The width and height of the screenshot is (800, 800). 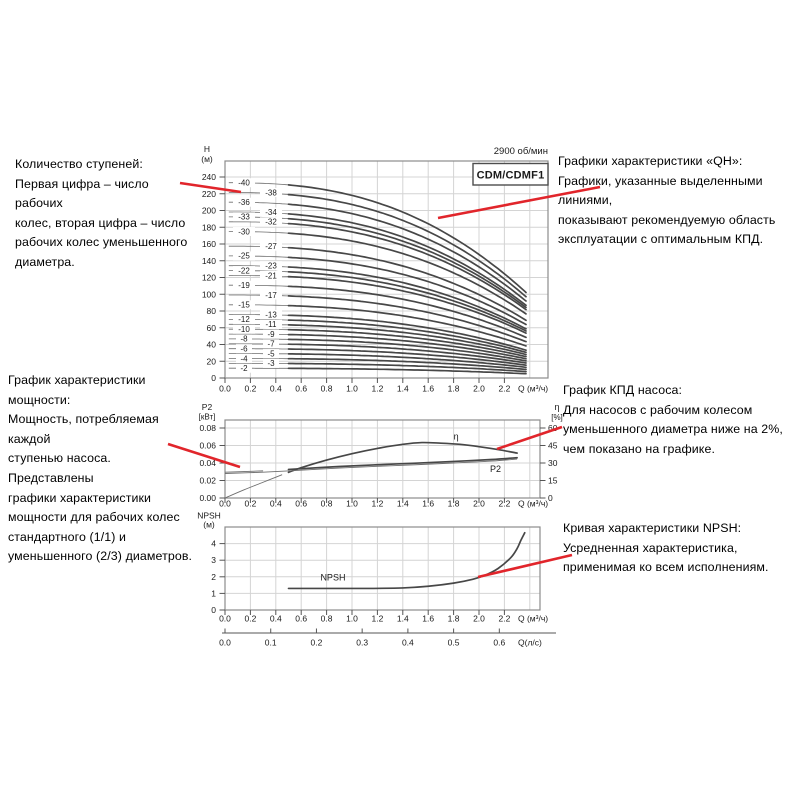 What do you see at coordinates (271, 265) in the screenshot?
I see `stage-label-23: -23` at bounding box center [271, 265].